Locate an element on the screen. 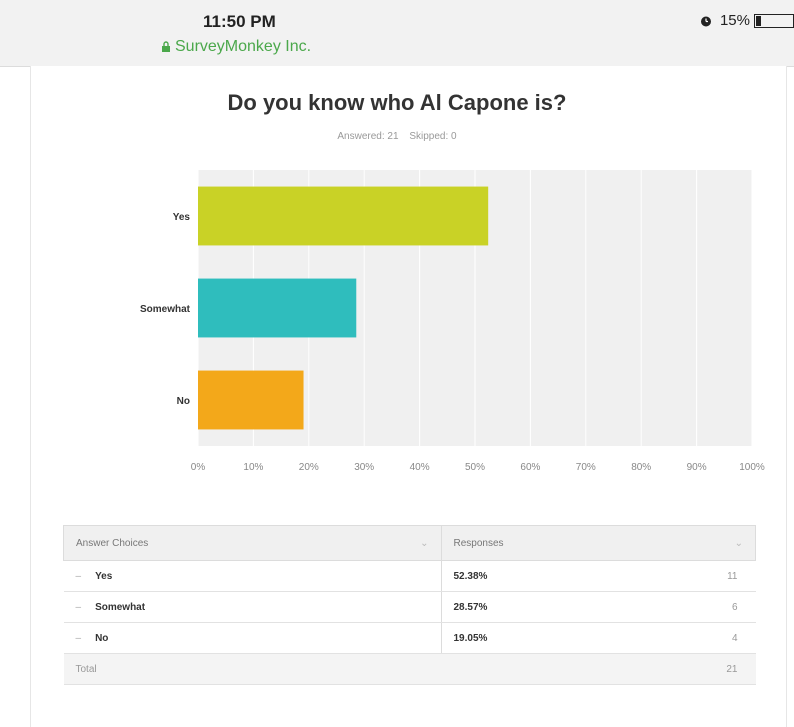 This screenshot has height=727, width=794. bar-no is located at coordinates (251, 400).